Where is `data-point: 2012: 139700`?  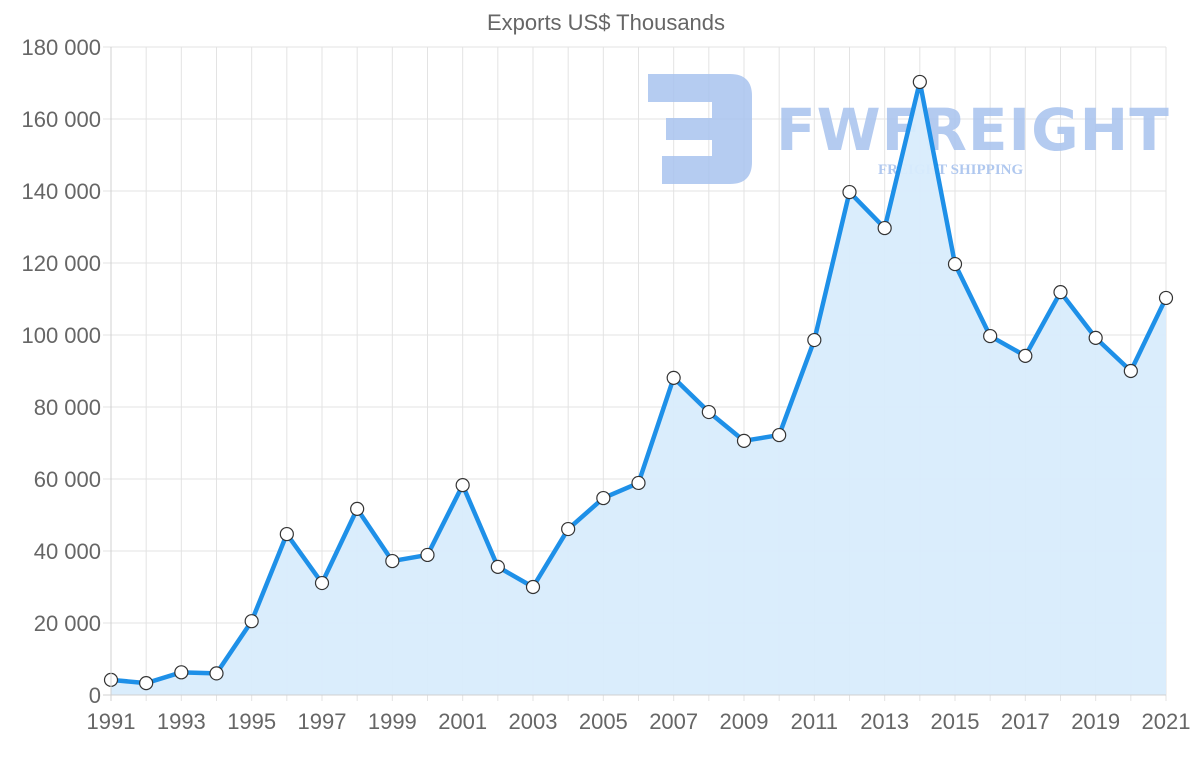
data-point: 2012: 139700 is located at coordinates (849, 192).